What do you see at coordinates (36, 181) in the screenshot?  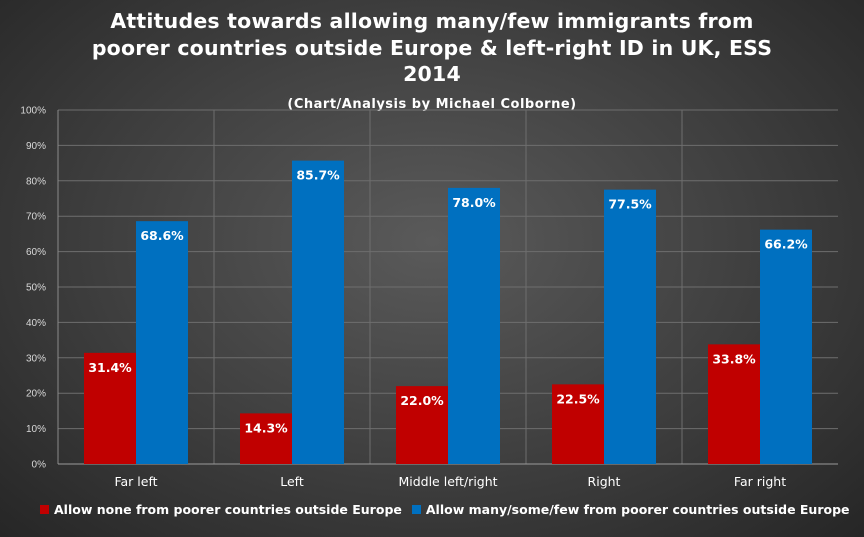 I see `y-tick-label: 80%` at bounding box center [36, 181].